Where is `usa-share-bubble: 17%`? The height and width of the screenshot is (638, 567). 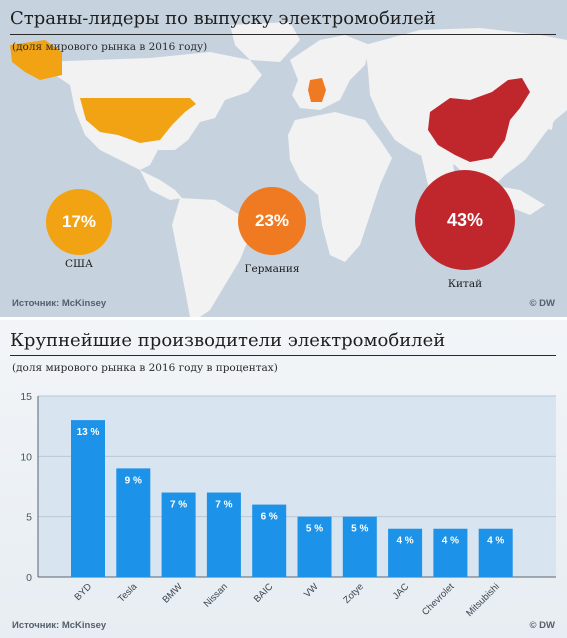
usa-share-bubble: 17% is located at coordinates (79, 222).